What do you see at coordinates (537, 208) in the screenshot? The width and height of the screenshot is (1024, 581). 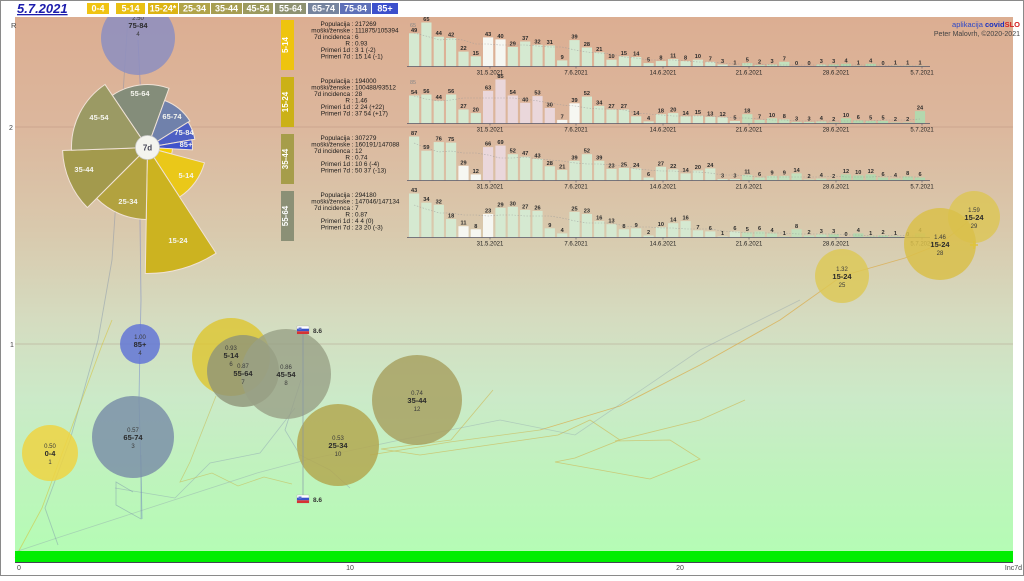 I see `svg-text: 26` at bounding box center [537, 208].